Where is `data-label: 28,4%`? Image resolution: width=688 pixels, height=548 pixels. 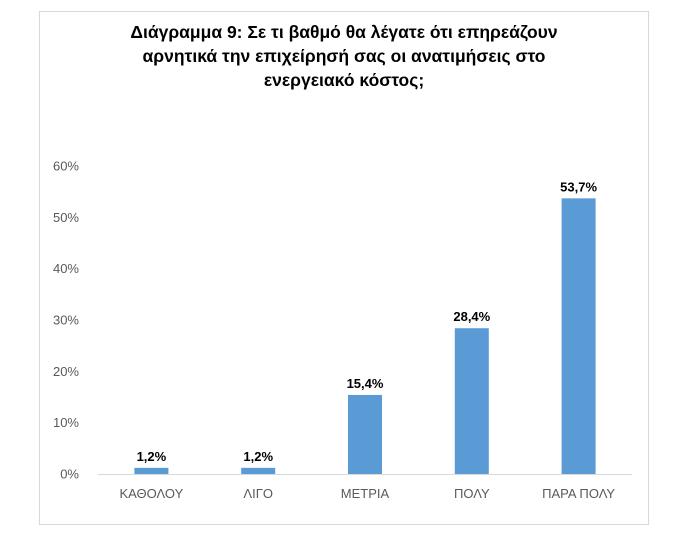 data-label: 28,4% is located at coordinates (471, 316).